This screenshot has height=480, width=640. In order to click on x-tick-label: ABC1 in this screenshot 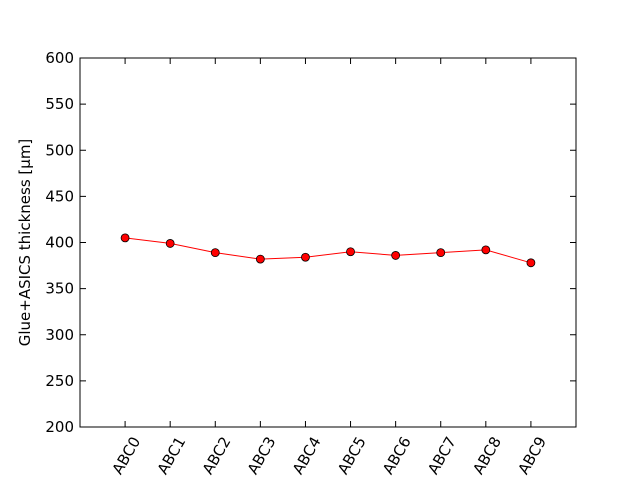, I will do `click(172, 456)`.